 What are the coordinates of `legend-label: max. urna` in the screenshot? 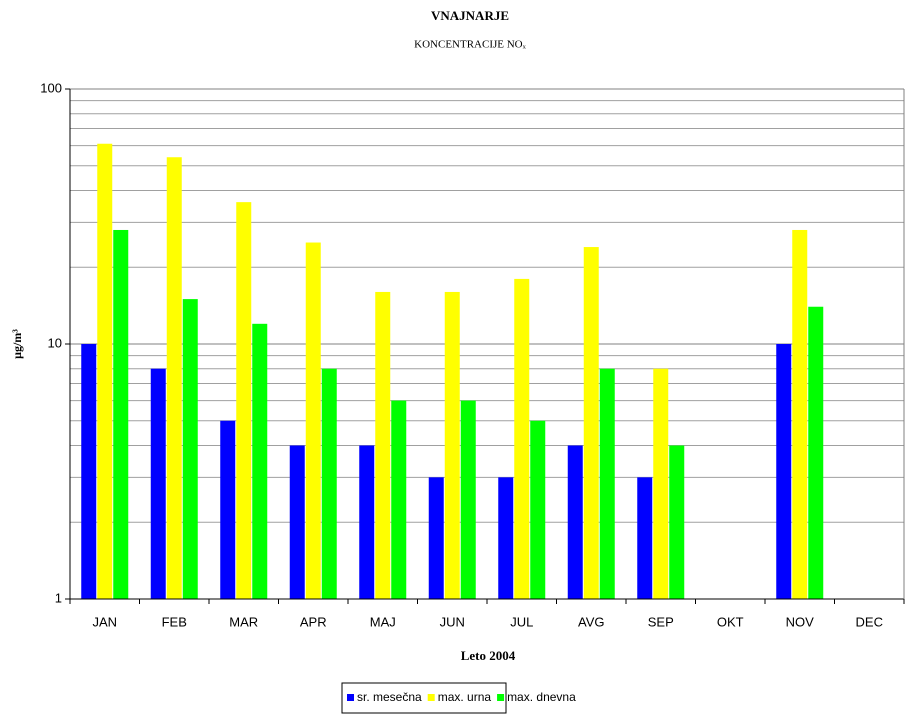 It's located at (465, 697).